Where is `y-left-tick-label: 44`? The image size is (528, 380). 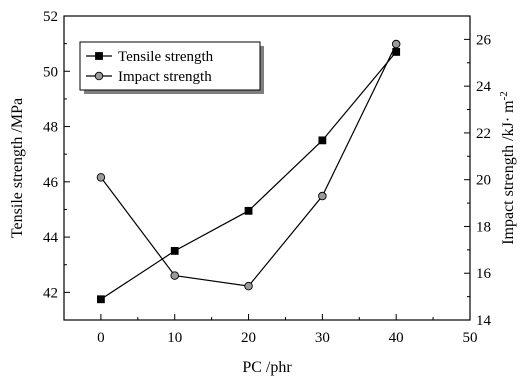 y-left-tick-label: 44 is located at coordinates (51, 238).